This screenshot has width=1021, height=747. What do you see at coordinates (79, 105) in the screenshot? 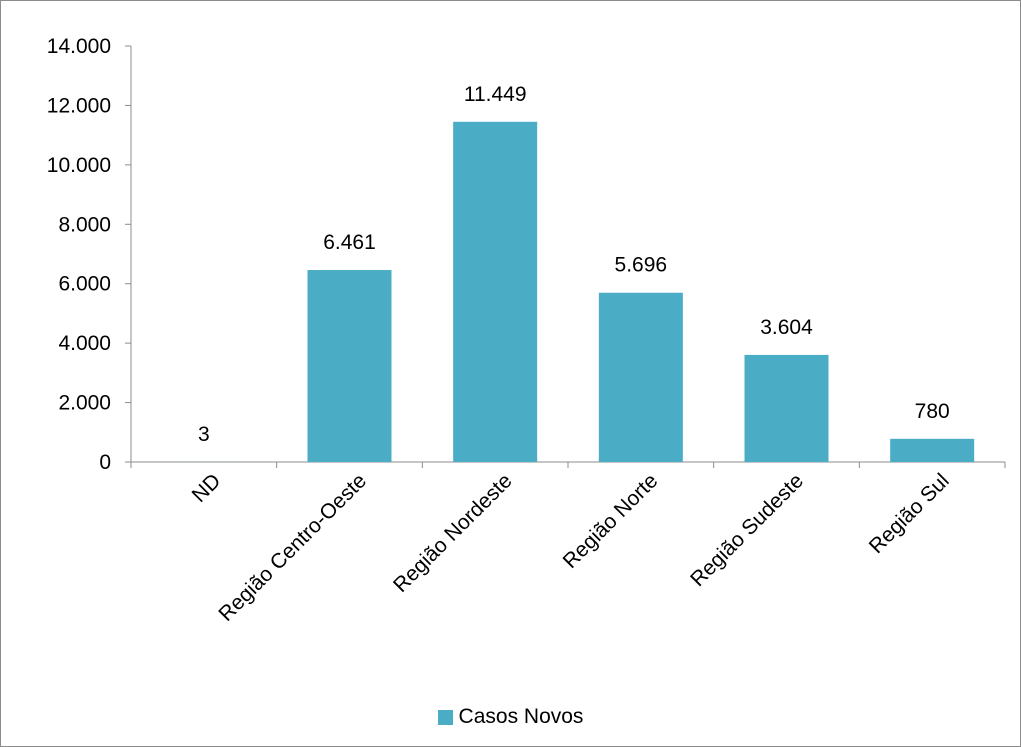
I see `y-tick-label: 12.000` at bounding box center [79, 105].